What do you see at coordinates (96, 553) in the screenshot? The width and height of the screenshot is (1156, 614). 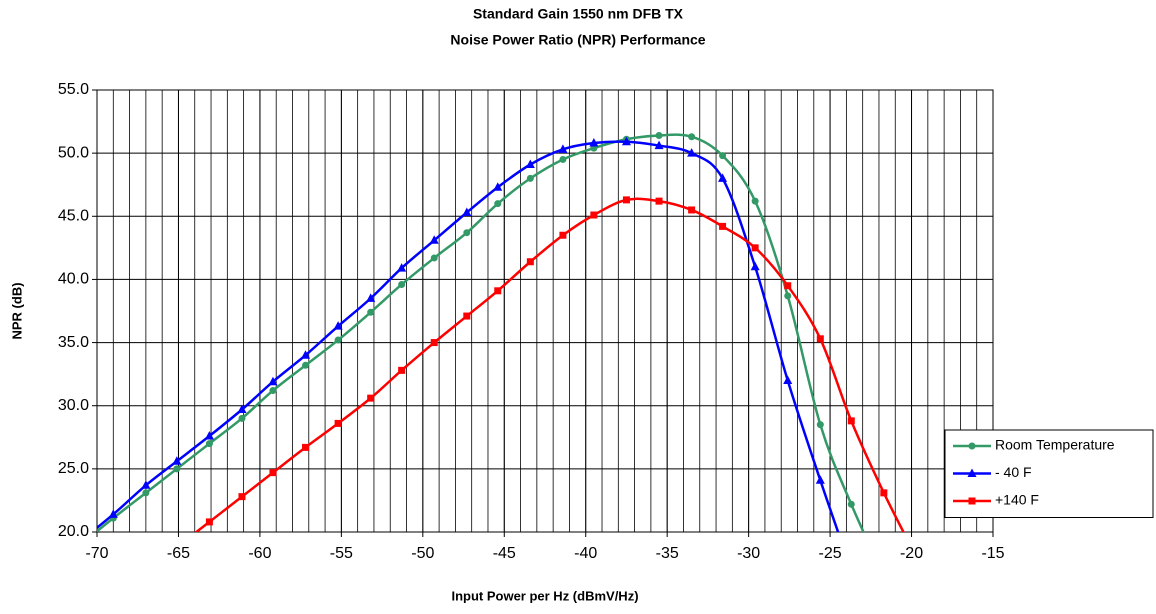 I see `x-tick-label: -70` at bounding box center [96, 553].